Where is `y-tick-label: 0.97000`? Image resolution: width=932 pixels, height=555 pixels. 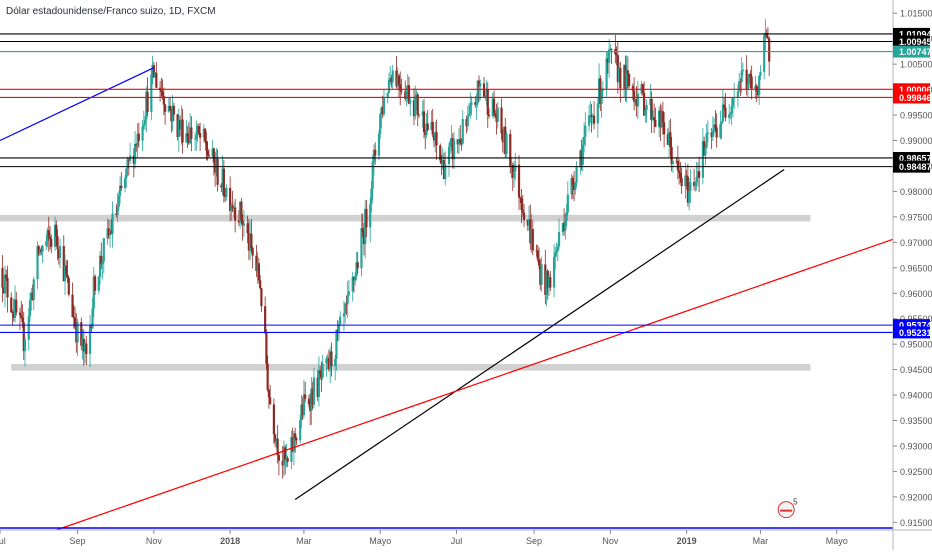 y-tick-label: 0.97000 is located at coordinates (916, 243).